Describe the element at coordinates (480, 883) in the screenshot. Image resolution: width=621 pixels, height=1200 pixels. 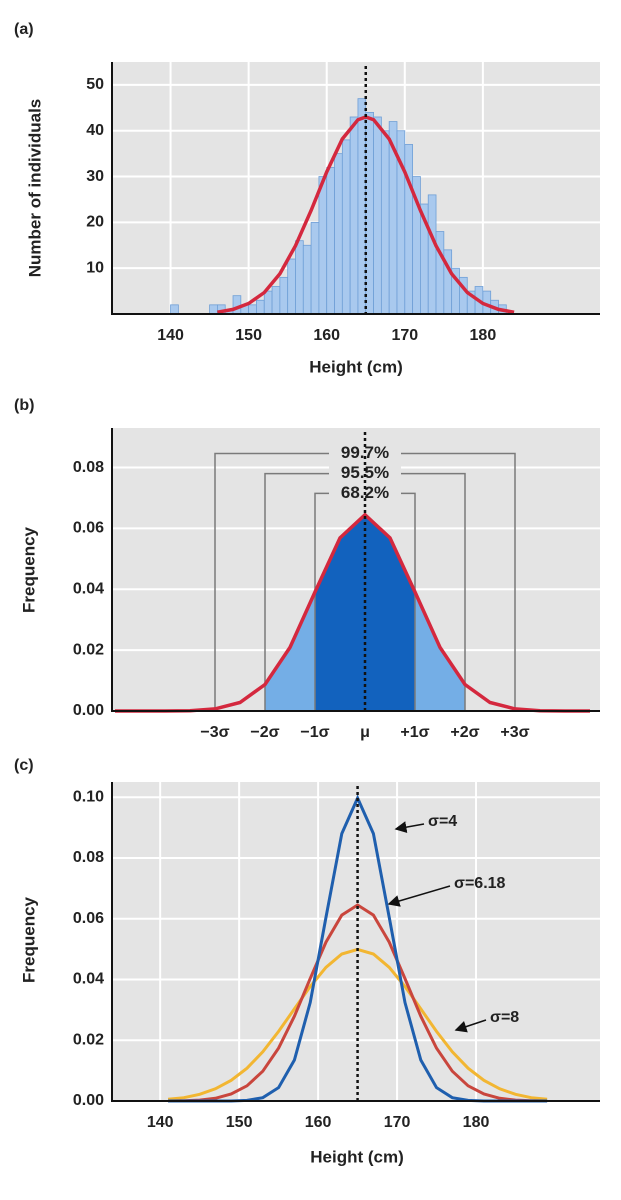
I see `series-label: σ=6.18` at that location.